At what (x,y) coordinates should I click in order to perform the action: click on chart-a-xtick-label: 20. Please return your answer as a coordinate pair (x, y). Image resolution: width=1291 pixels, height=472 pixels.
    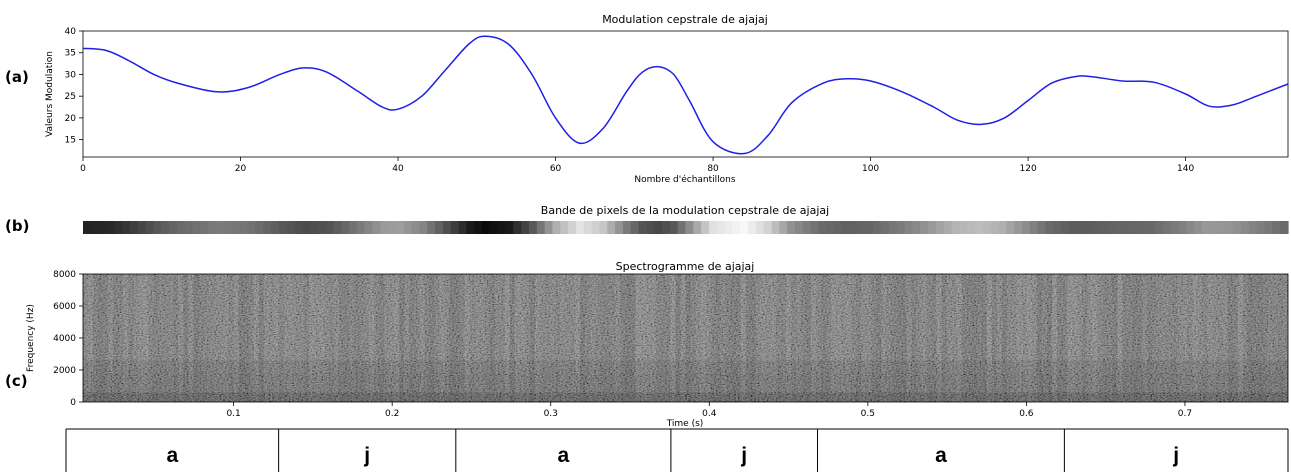
    Looking at the image, I should click on (241, 169).